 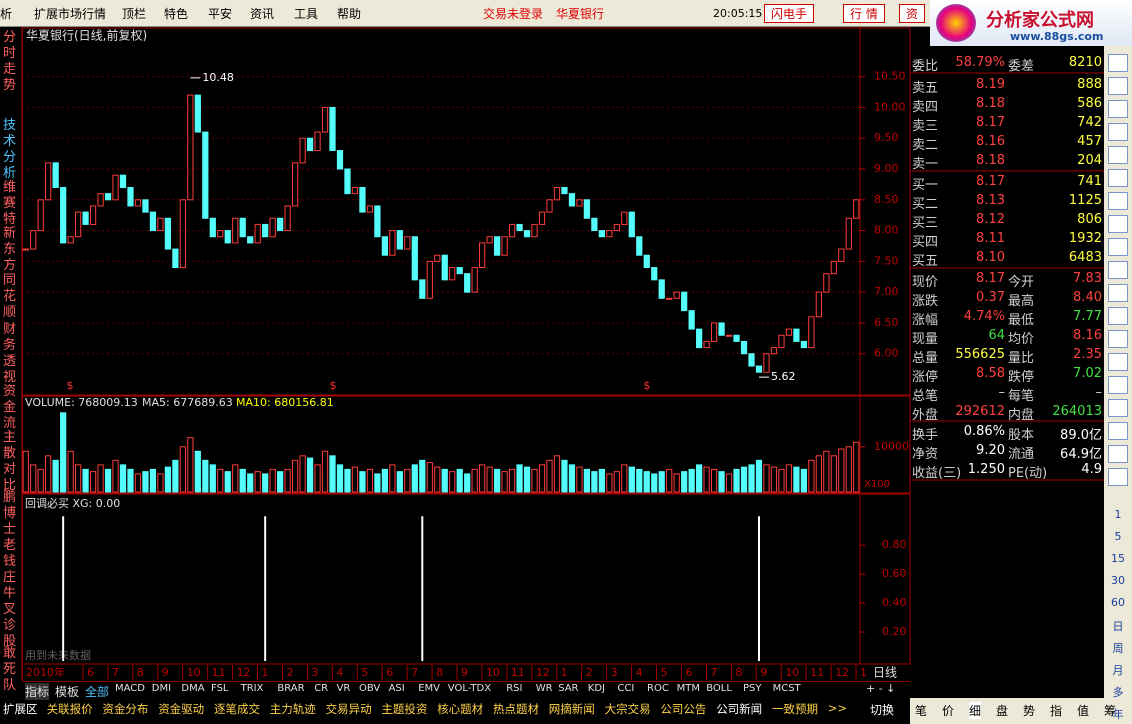 What do you see at coordinates (1118, 536) in the screenshot?
I see `period-button: 5` at bounding box center [1118, 536].